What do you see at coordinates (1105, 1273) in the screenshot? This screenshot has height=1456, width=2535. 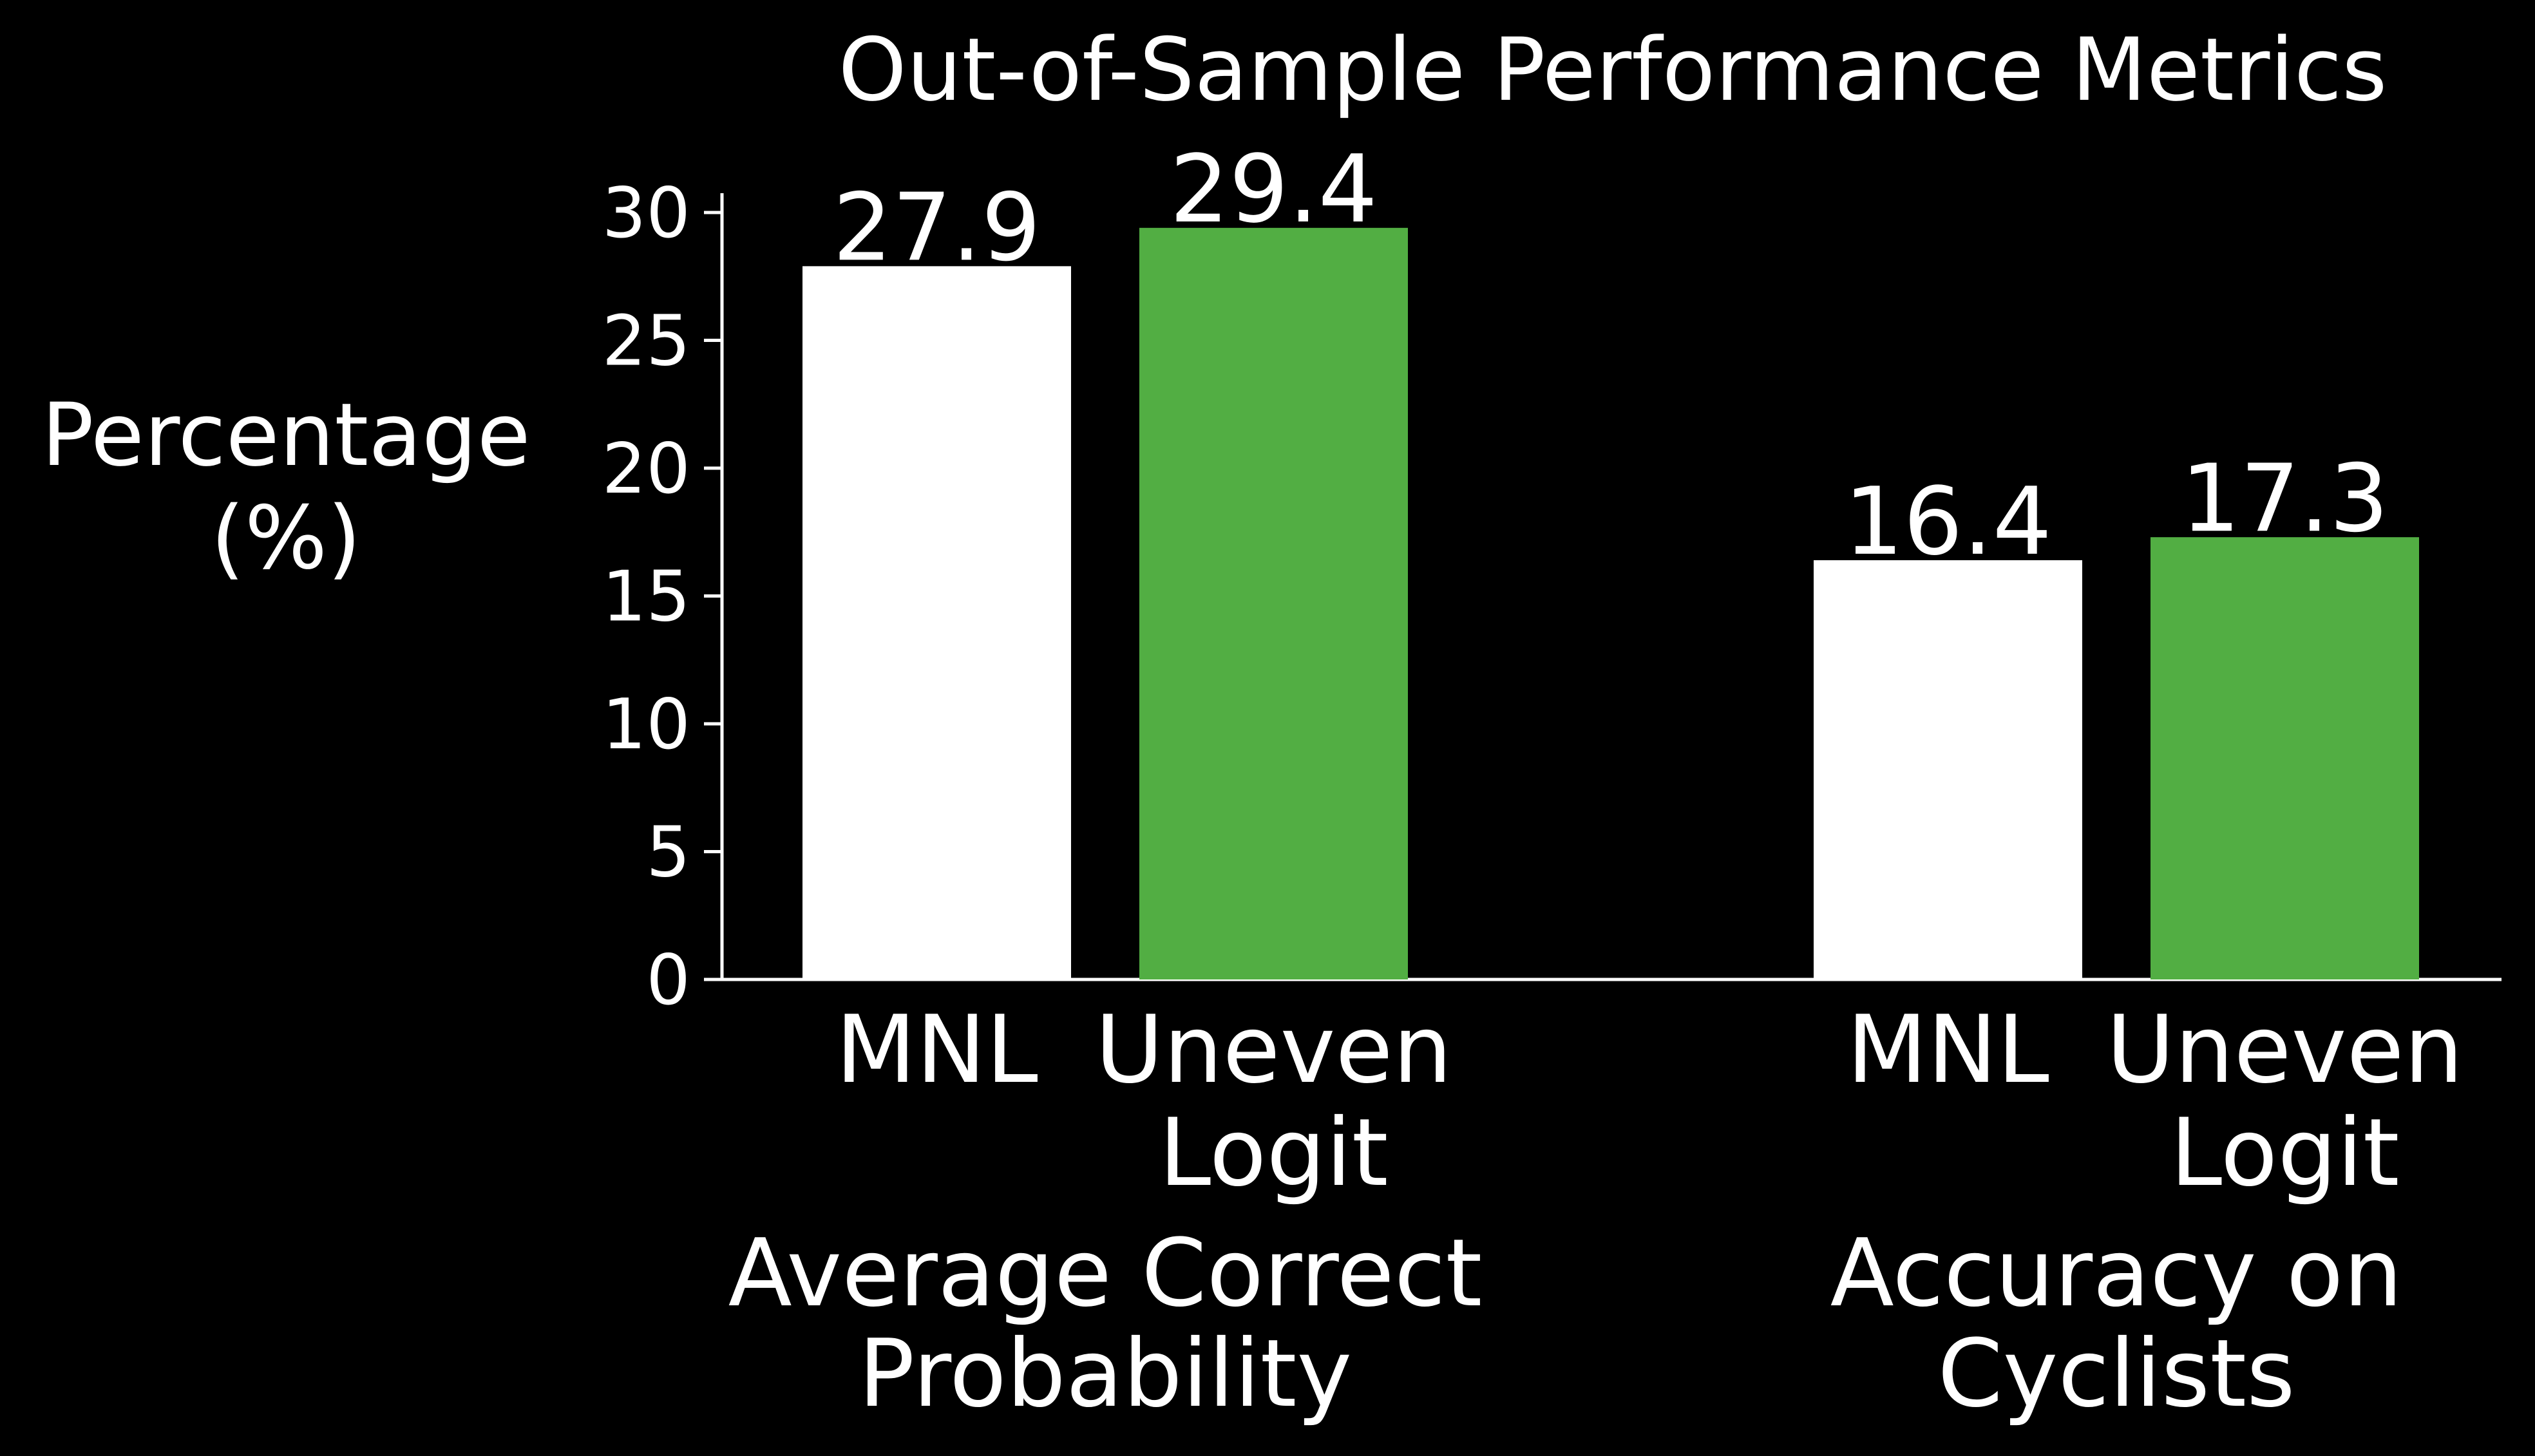 I see `group-label: Average Correct` at bounding box center [1105, 1273].